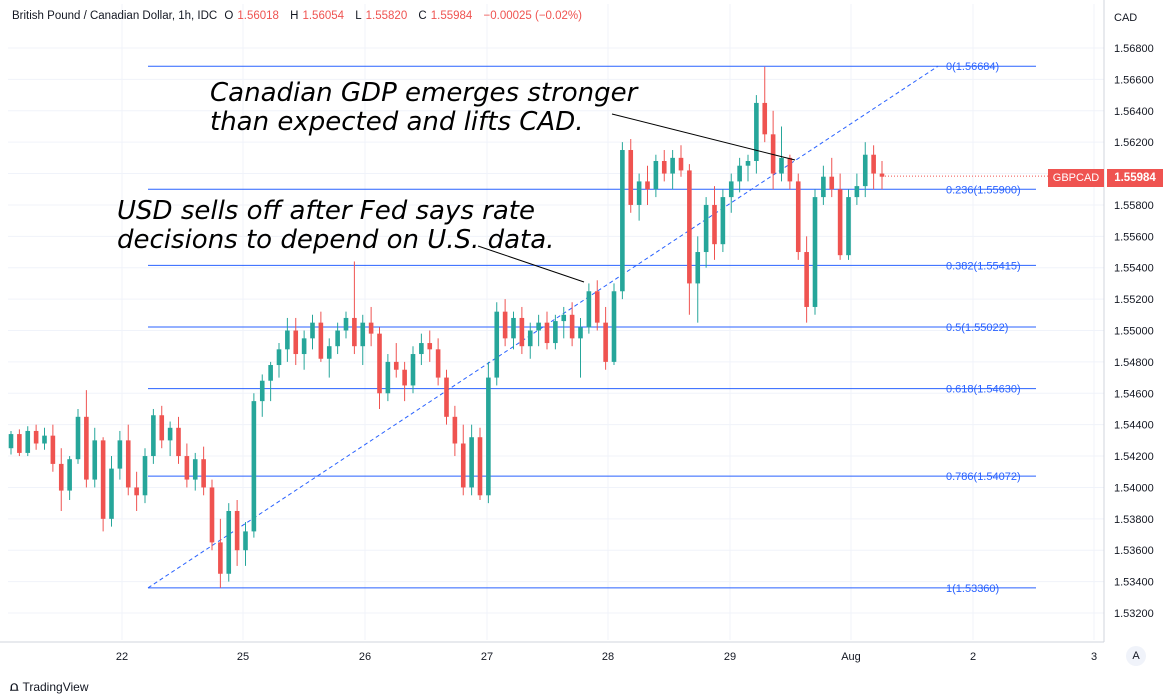 The height and width of the screenshot is (699, 1171). I want to click on branding: ⩍ TradingView, so click(49, 687).